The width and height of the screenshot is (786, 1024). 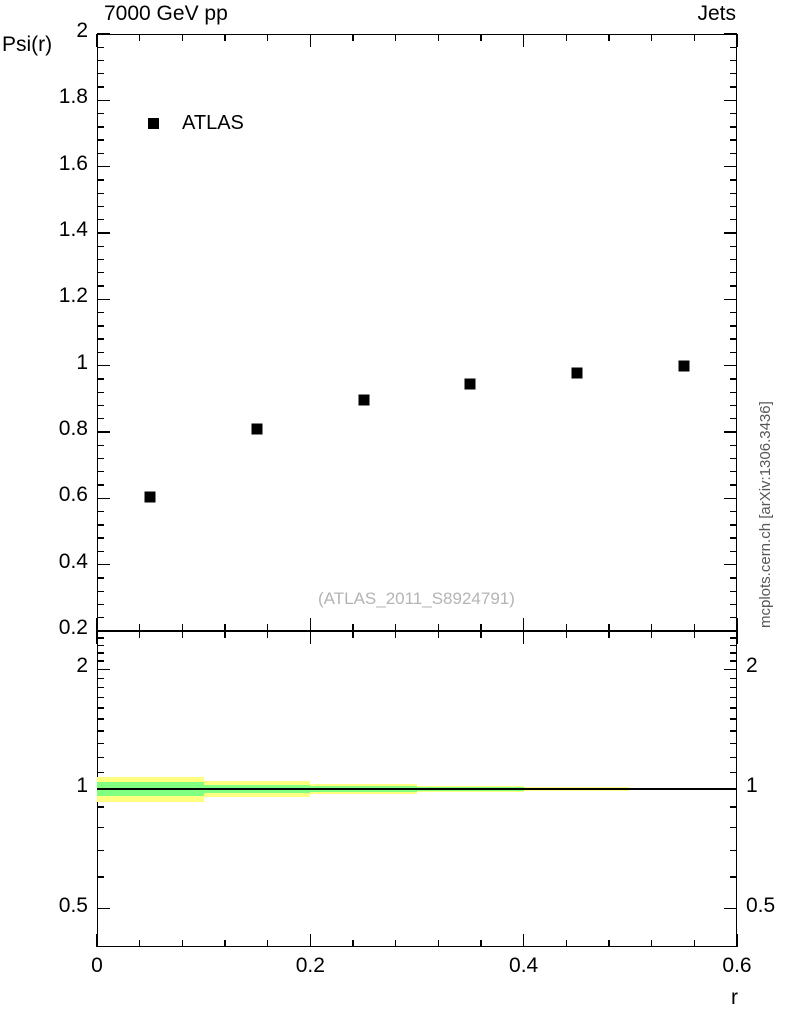 What do you see at coordinates (752, 666) in the screenshot?
I see `ratio-y-tick-label-right: 2` at bounding box center [752, 666].